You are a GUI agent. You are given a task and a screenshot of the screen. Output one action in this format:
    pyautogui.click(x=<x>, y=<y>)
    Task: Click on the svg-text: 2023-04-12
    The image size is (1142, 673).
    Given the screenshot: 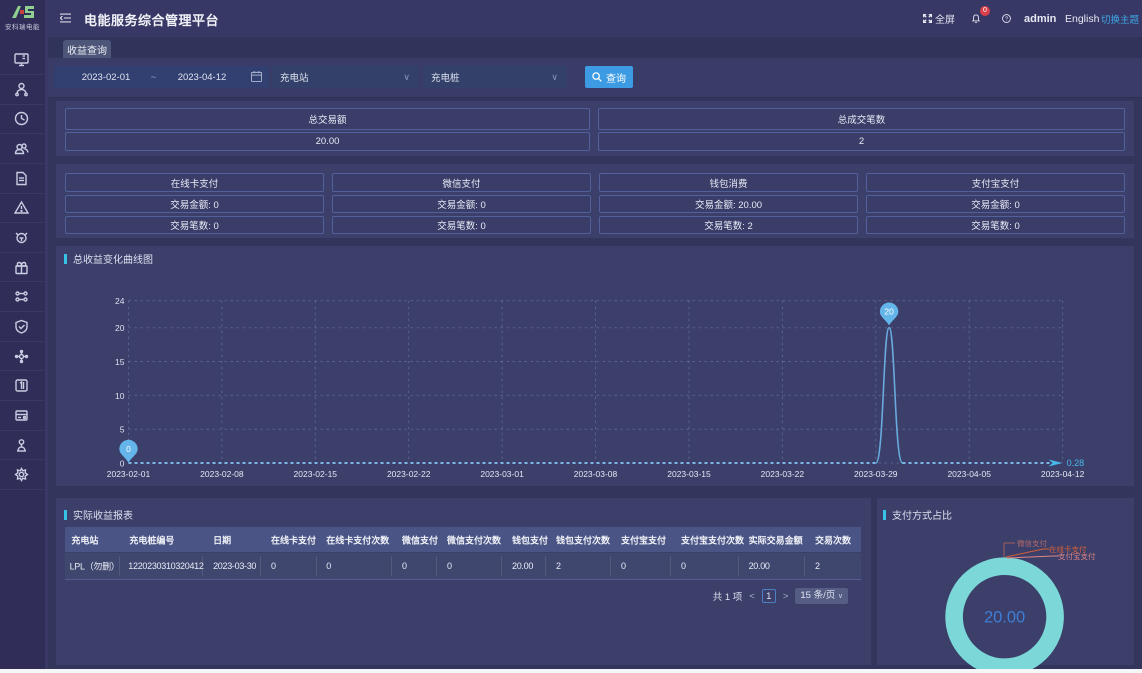 What is the action you would take?
    pyautogui.click(x=1063, y=474)
    